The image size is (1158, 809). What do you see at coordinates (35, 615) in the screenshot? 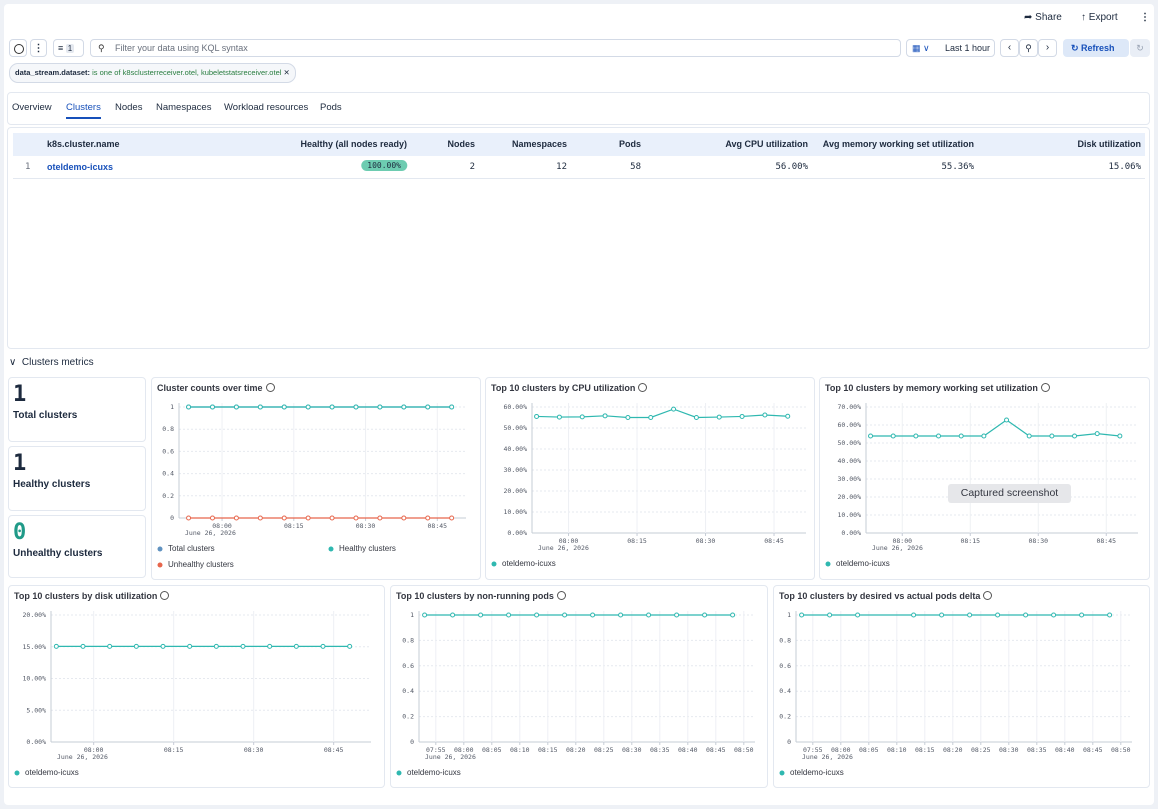
I see `y-tick-label: 20.00%` at bounding box center [35, 615].